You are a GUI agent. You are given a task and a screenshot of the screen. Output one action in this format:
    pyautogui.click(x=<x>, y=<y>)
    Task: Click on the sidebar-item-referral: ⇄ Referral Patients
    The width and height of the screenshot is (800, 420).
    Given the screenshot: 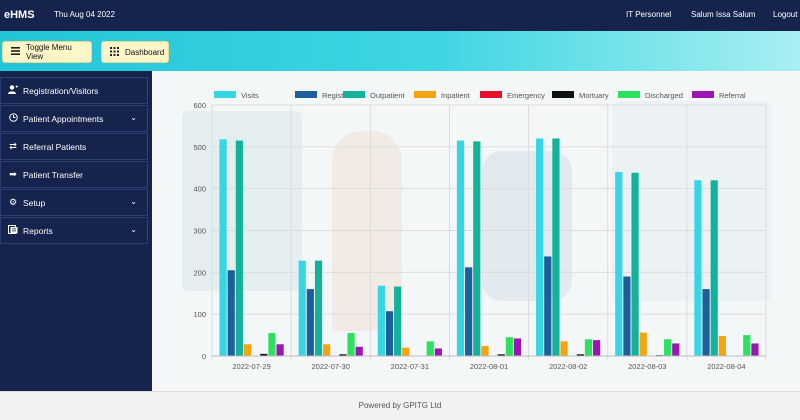 What is the action you would take?
    pyautogui.click(x=74, y=146)
    